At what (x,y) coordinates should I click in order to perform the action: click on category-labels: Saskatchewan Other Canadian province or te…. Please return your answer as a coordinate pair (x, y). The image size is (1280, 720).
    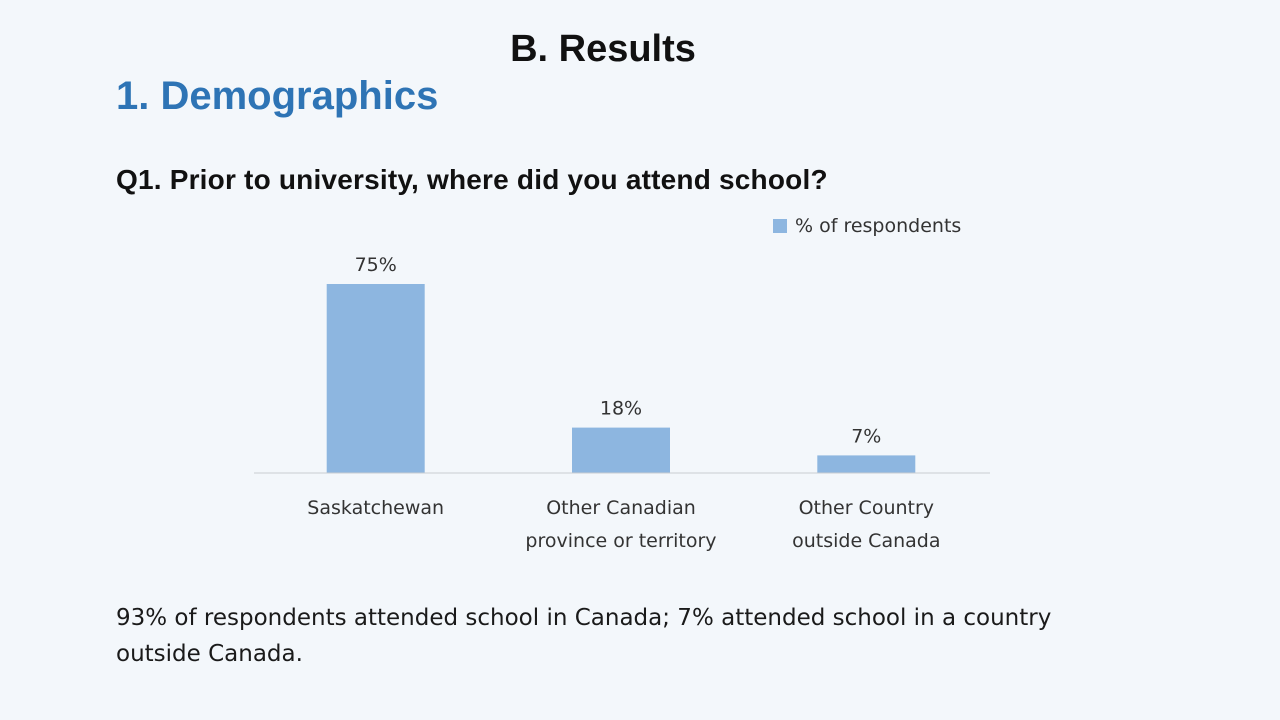
    Looking at the image, I should click on (623, 524).